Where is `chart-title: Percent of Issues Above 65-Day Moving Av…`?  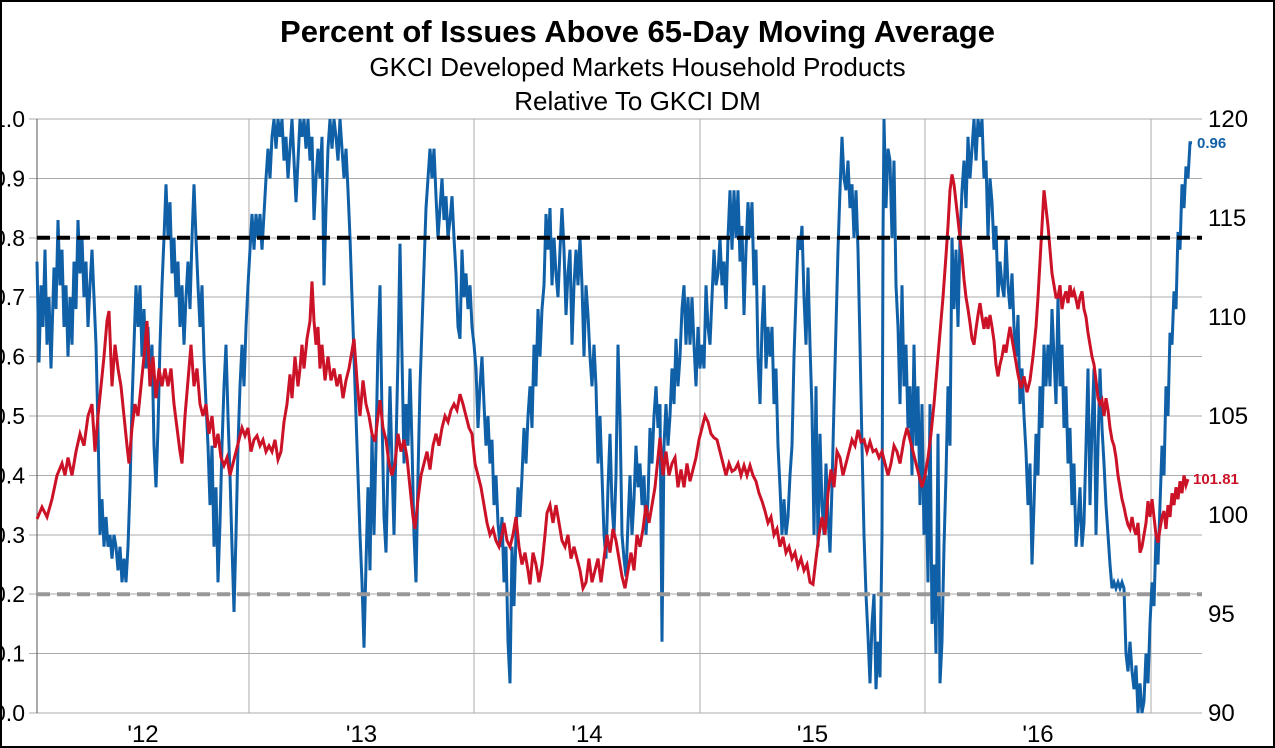
chart-title: Percent of Issues Above 65-Day Moving Av… is located at coordinates (637, 31).